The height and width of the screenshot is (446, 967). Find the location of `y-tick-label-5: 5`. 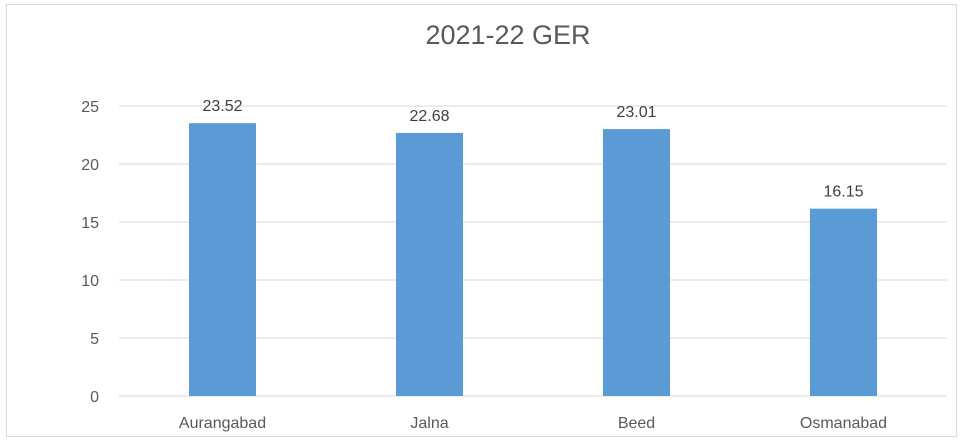

y-tick-label-5: 5 is located at coordinates (94, 339).